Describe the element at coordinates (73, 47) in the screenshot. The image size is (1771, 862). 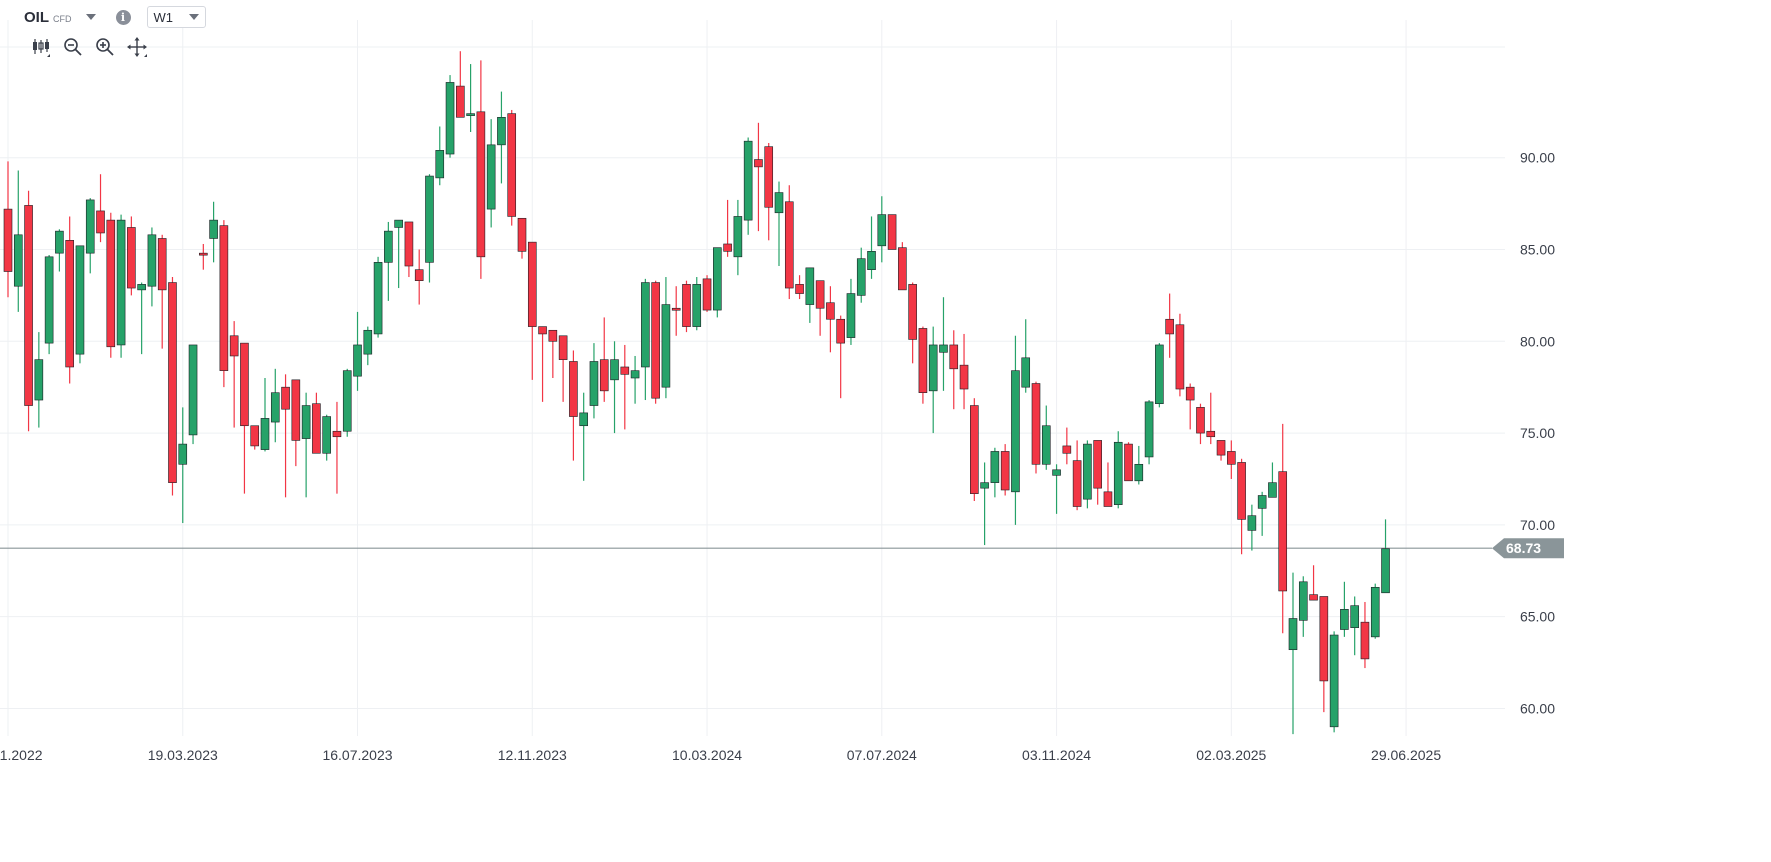
I see `zoom-out-icon` at that location.